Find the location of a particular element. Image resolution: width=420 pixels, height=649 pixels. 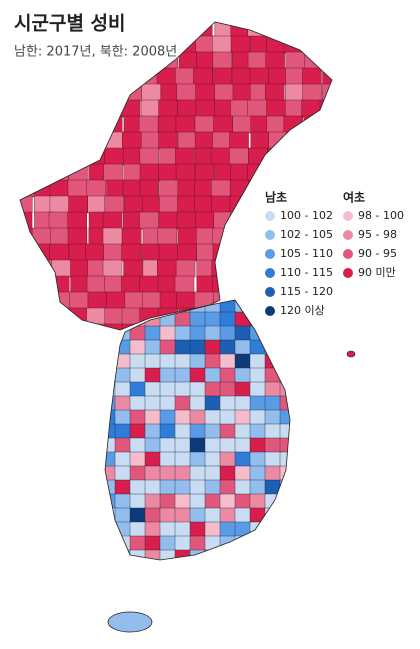

legend-swatch is located at coordinates (270, 311).